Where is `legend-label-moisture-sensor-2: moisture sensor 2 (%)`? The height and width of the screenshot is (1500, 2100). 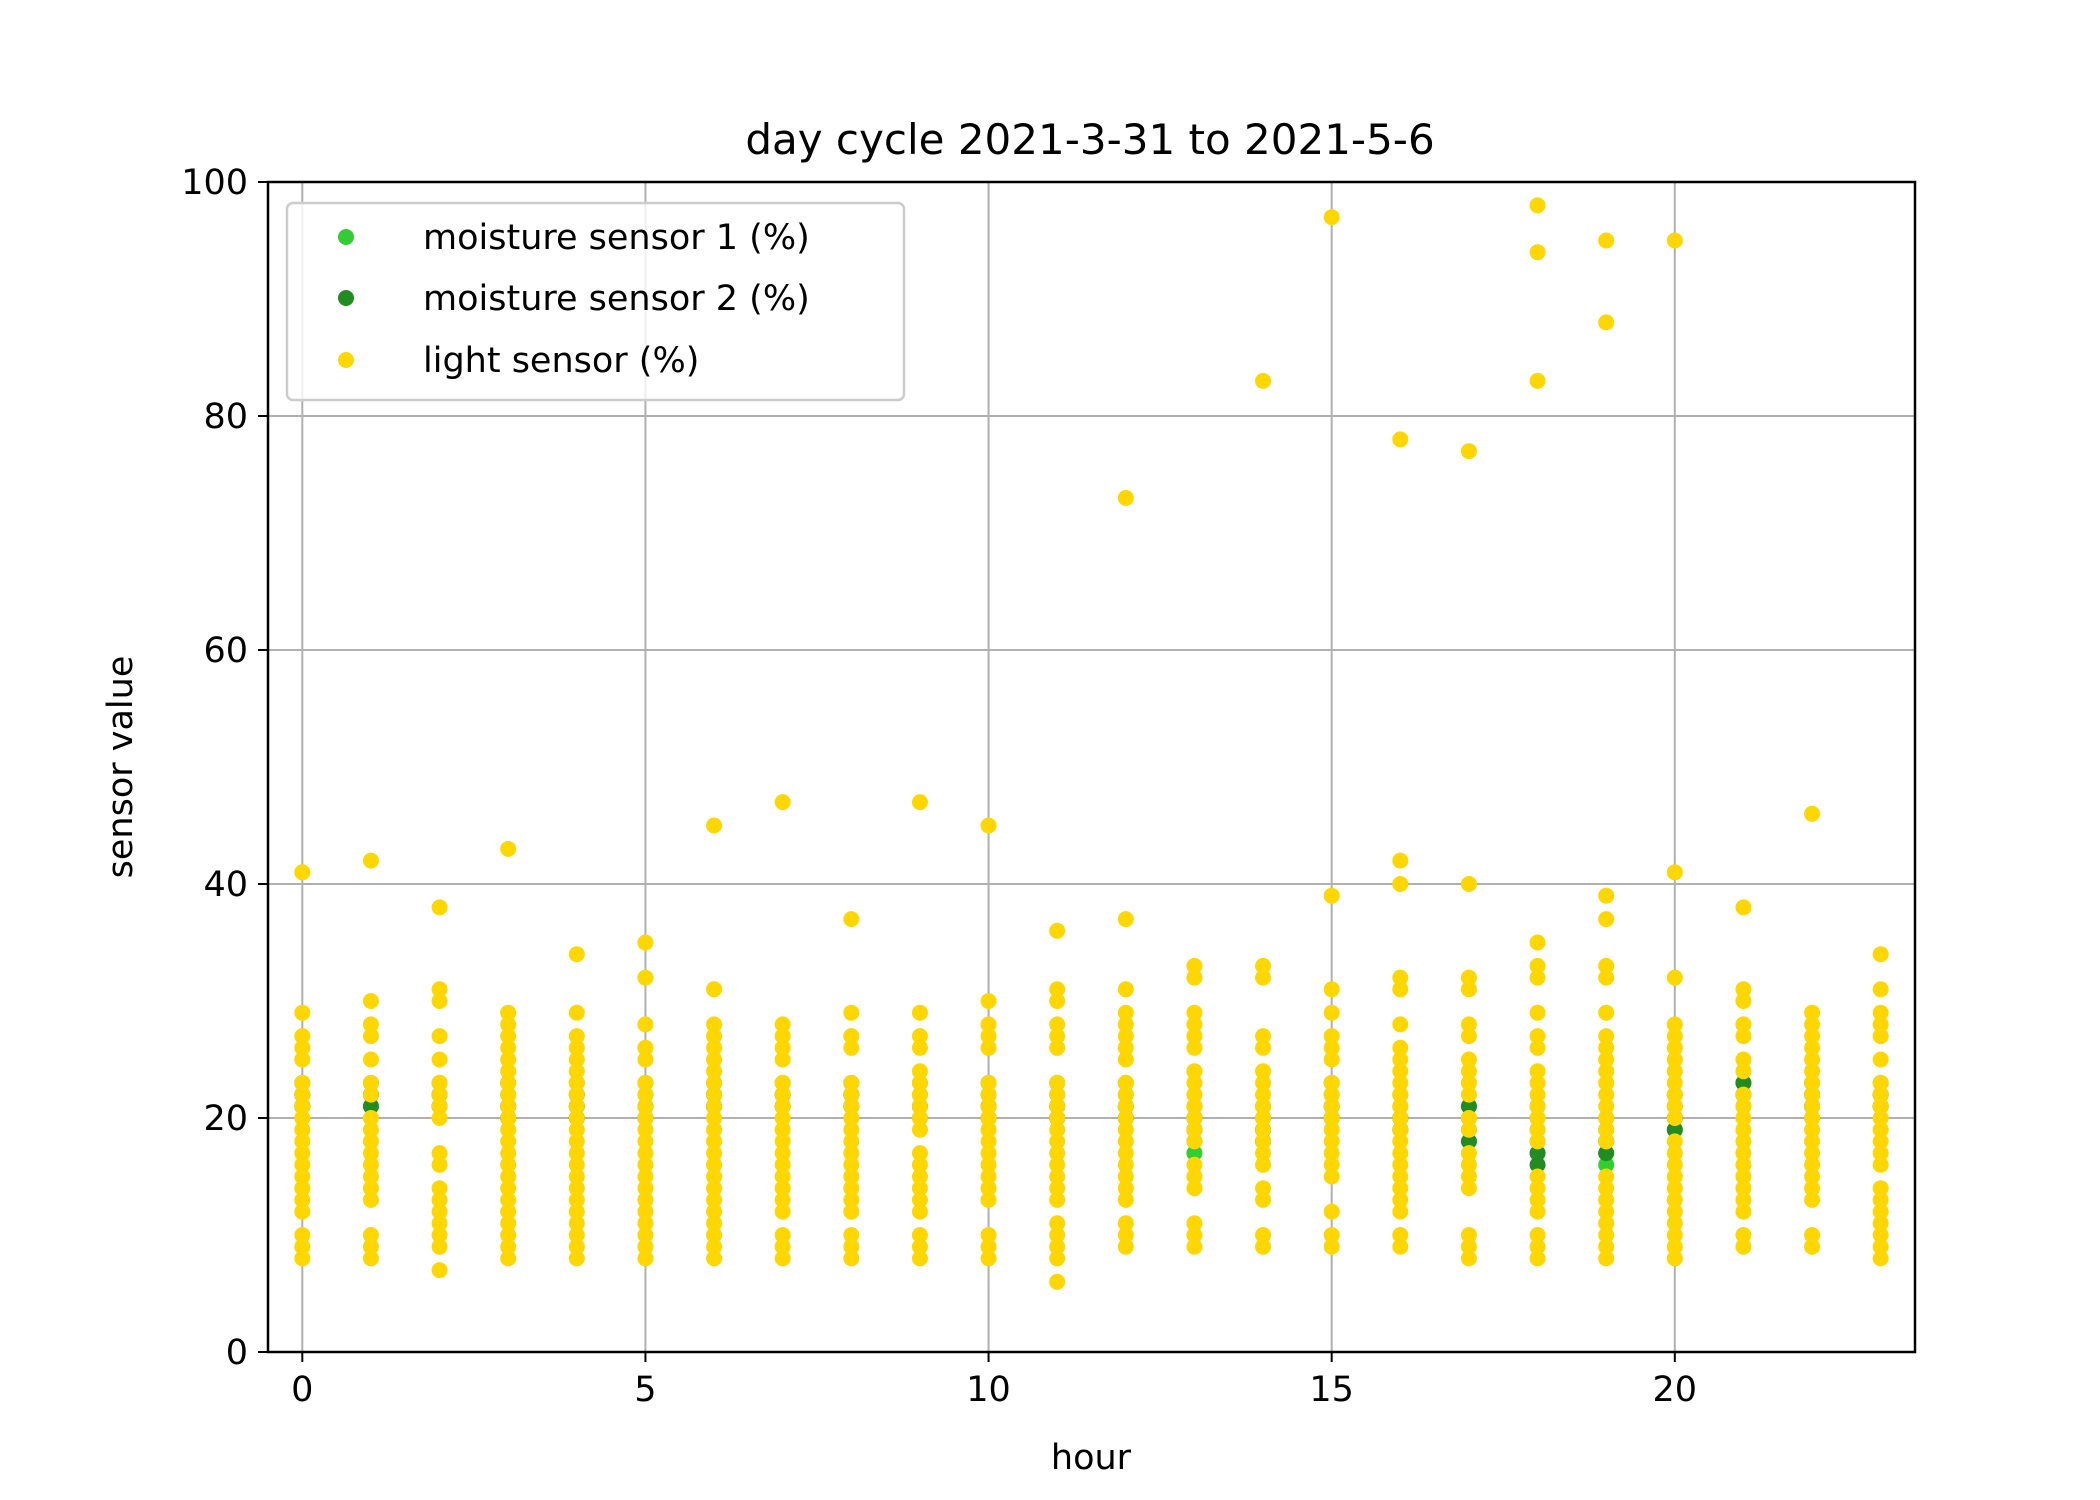
legend-label-moisture-sensor-2: moisture sensor 2 (%) is located at coordinates (616, 299).